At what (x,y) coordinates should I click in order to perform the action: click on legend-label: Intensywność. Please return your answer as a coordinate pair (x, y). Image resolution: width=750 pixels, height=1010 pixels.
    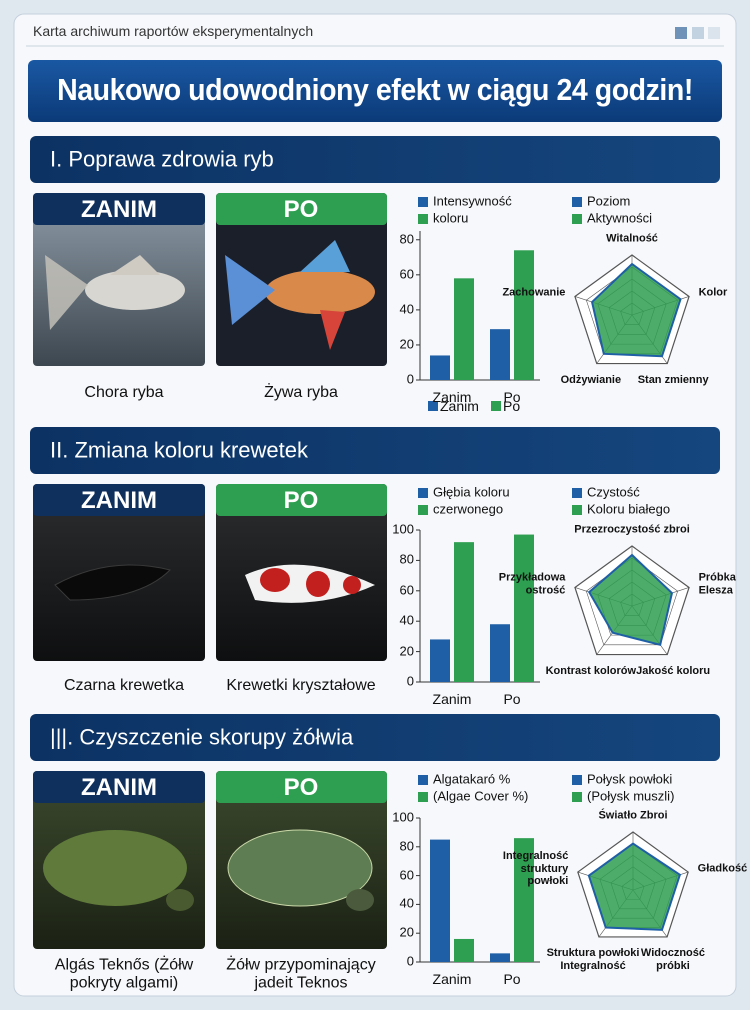
    Looking at the image, I should click on (472, 201).